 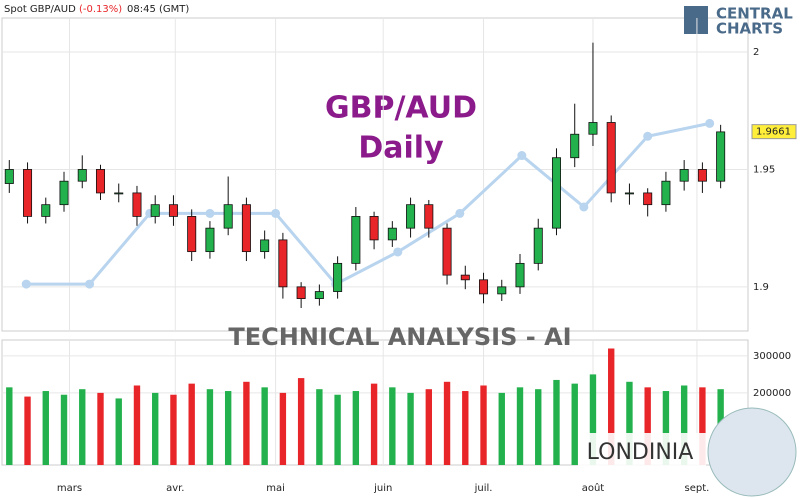 What do you see at coordinates (772, 356) in the screenshot?
I see `y-tick-label: 300000` at bounding box center [772, 356].